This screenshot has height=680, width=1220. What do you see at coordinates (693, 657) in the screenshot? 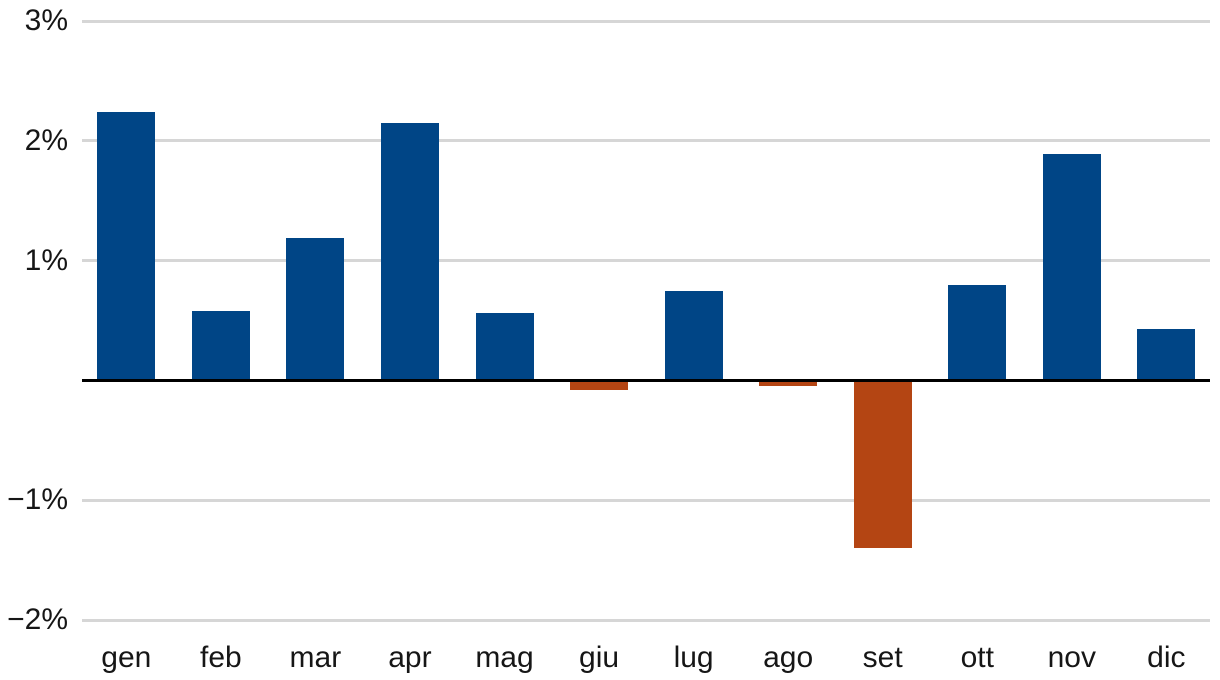
I see `x-tick-label-lug: lug` at bounding box center [693, 657].